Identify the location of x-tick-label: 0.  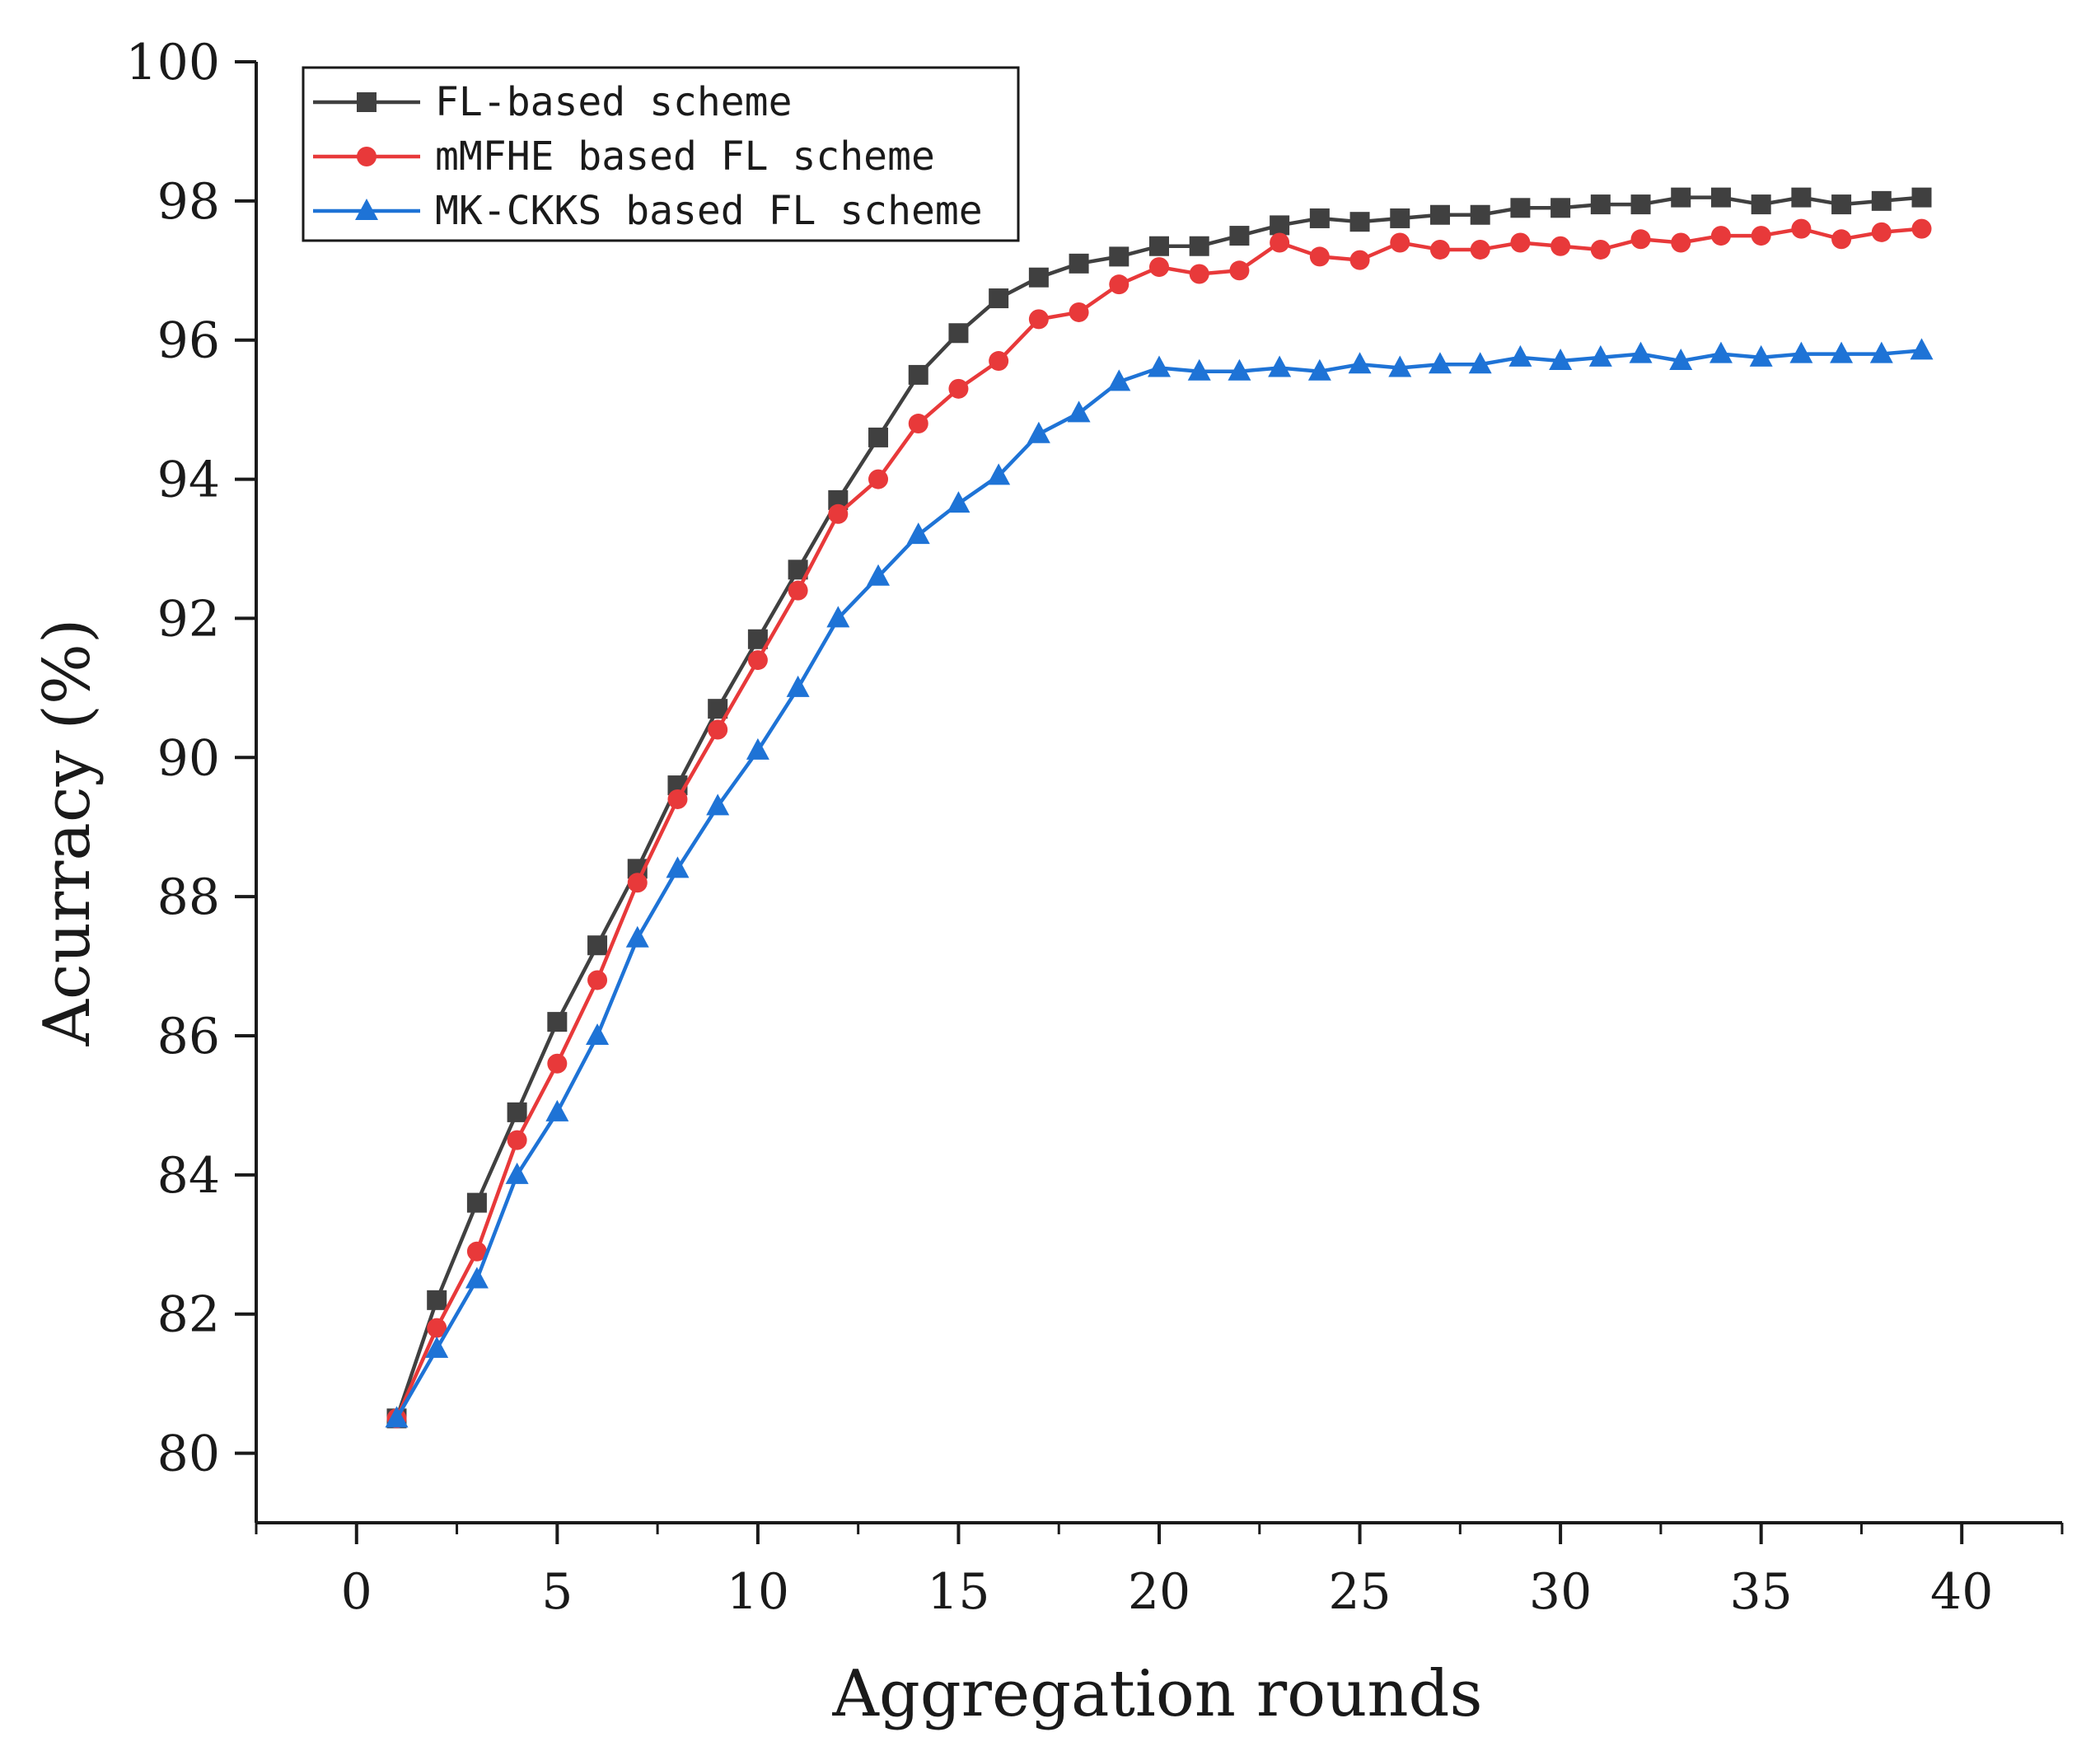
(357, 1592).